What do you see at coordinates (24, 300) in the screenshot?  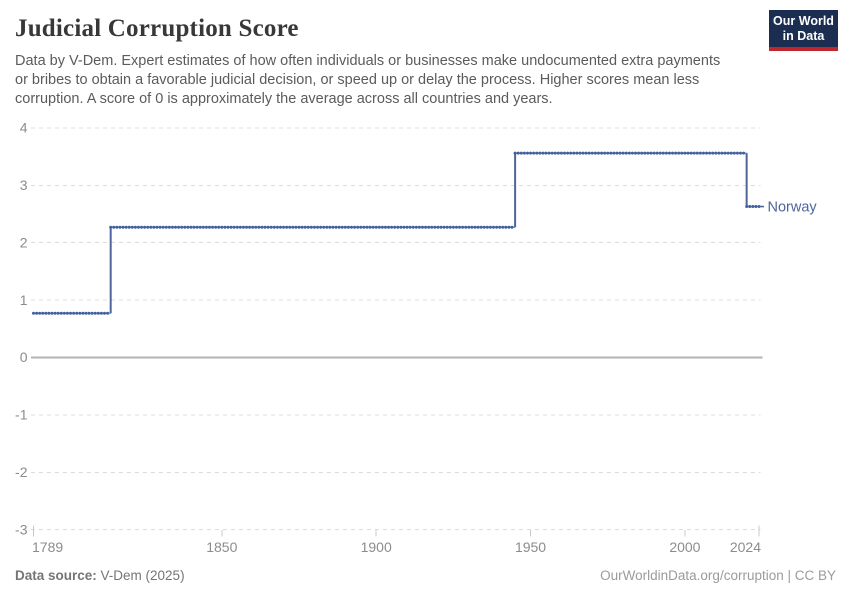 I see `y-tick-label: 1` at bounding box center [24, 300].